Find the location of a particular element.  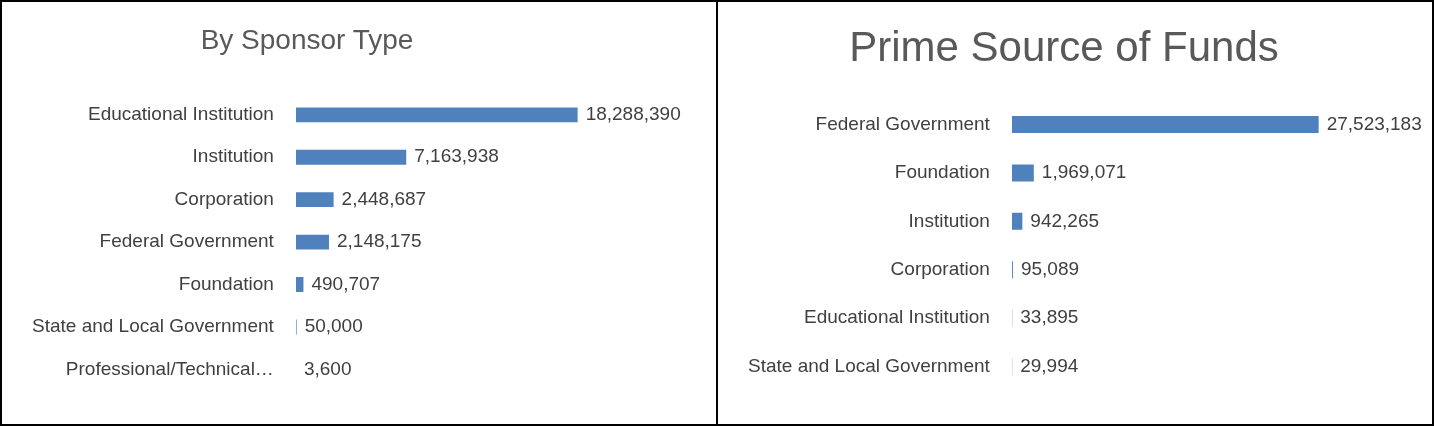

data-label: 1,969,071 is located at coordinates (1084, 172).